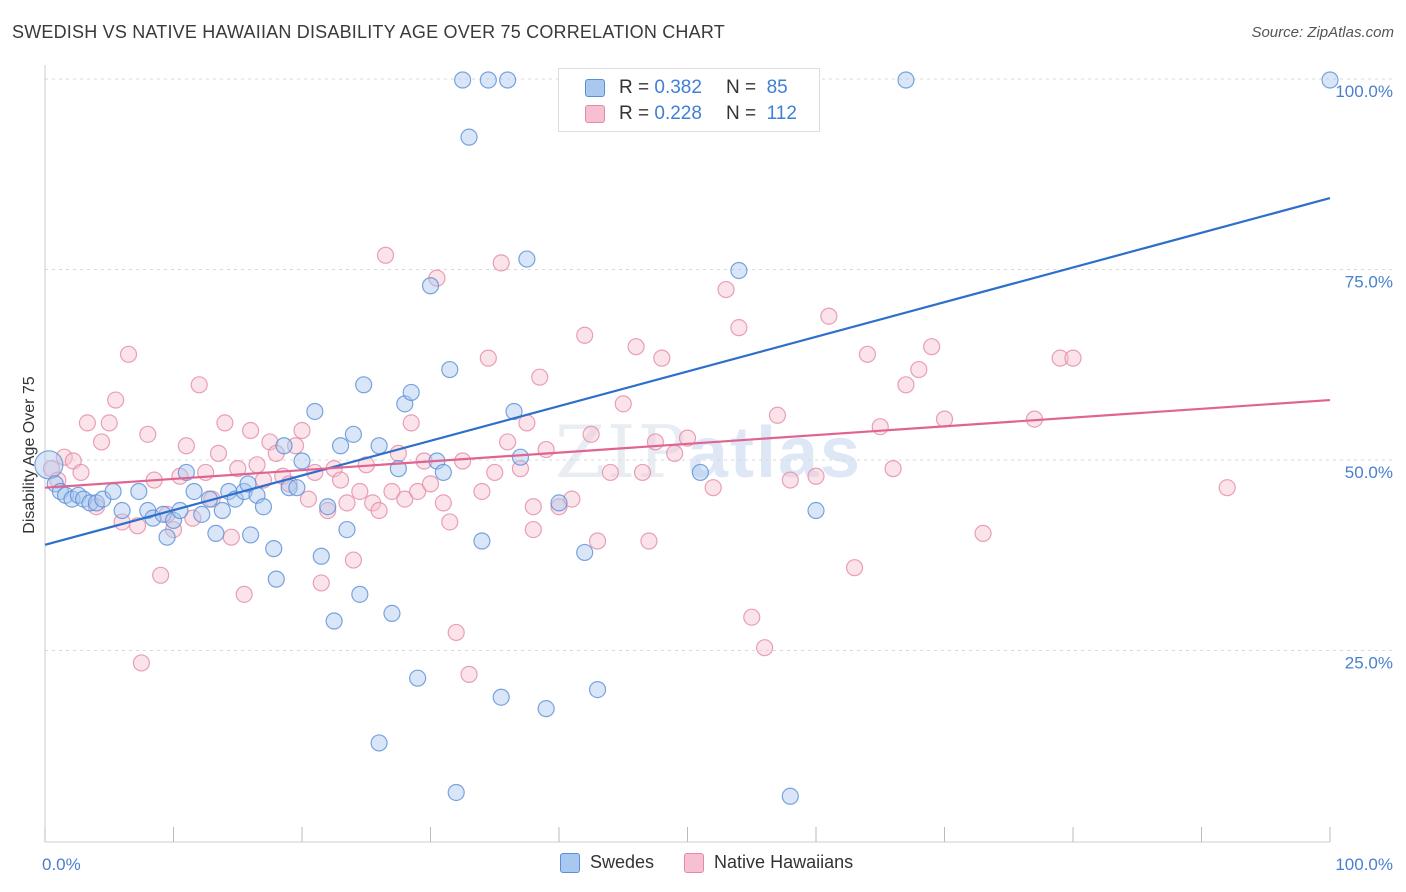 The height and width of the screenshot is (892, 1406). Describe the element at coordinates (784, 862) in the screenshot. I see `hawaiians-legend-label: Native Hawaiians` at that location.